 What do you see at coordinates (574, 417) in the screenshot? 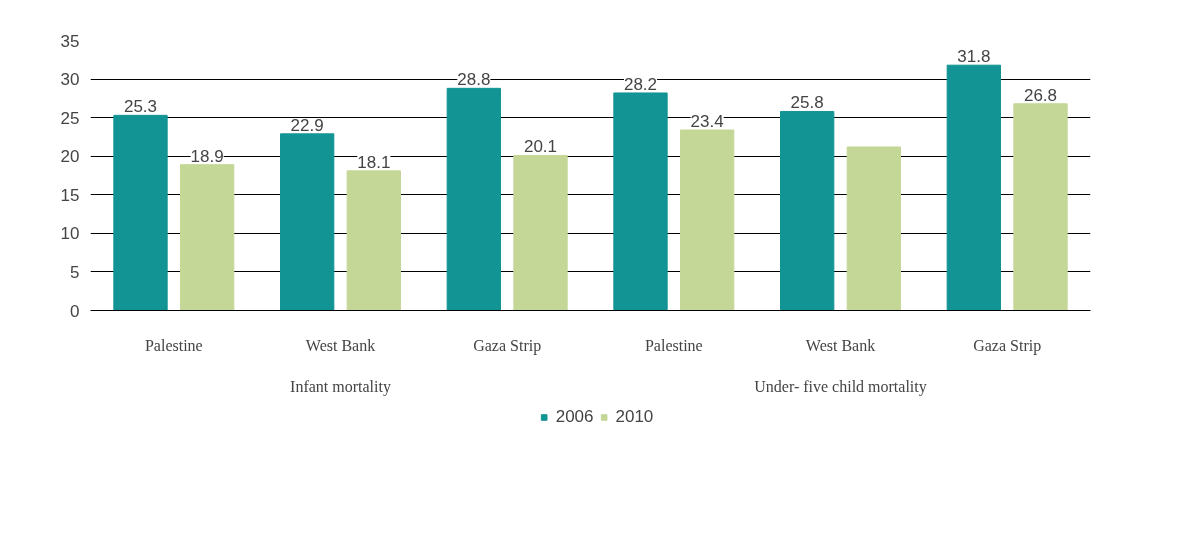
I see `legend-label: 2006` at bounding box center [574, 417].